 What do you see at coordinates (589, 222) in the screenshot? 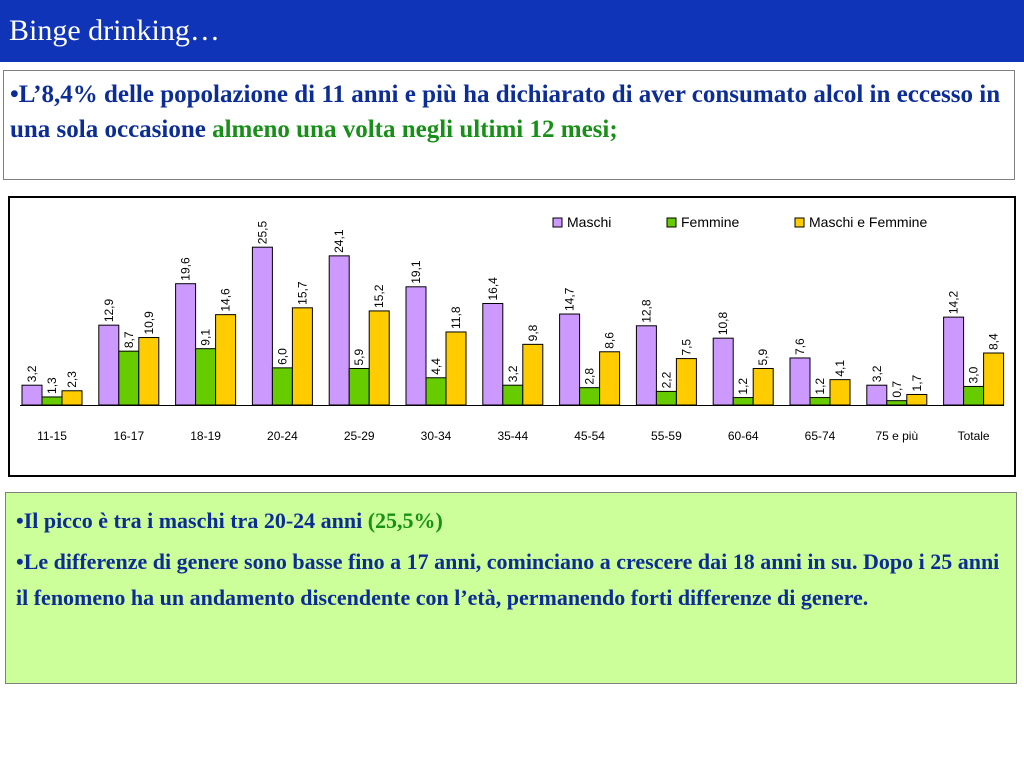
I see `legend-label-maschi: Maschi` at bounding box center [589, 222].